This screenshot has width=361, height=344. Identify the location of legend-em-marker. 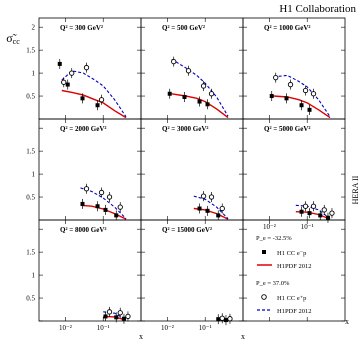
(264, 252).